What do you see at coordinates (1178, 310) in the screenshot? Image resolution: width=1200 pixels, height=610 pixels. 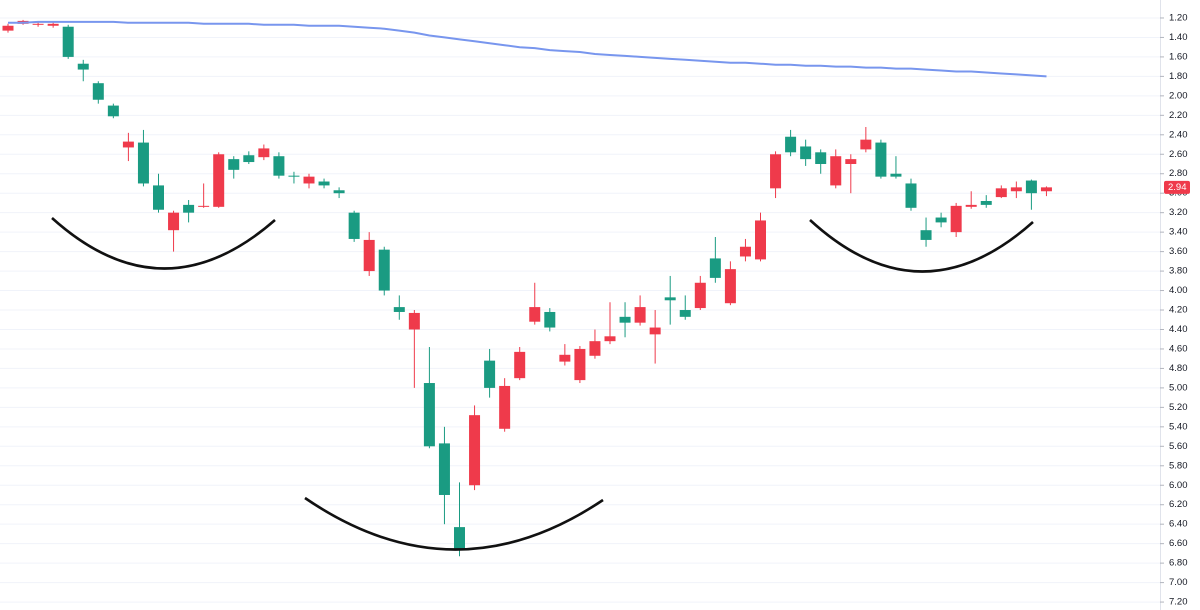 I see `y-tick-label: 4.20` at bounding box center [1178, 310].